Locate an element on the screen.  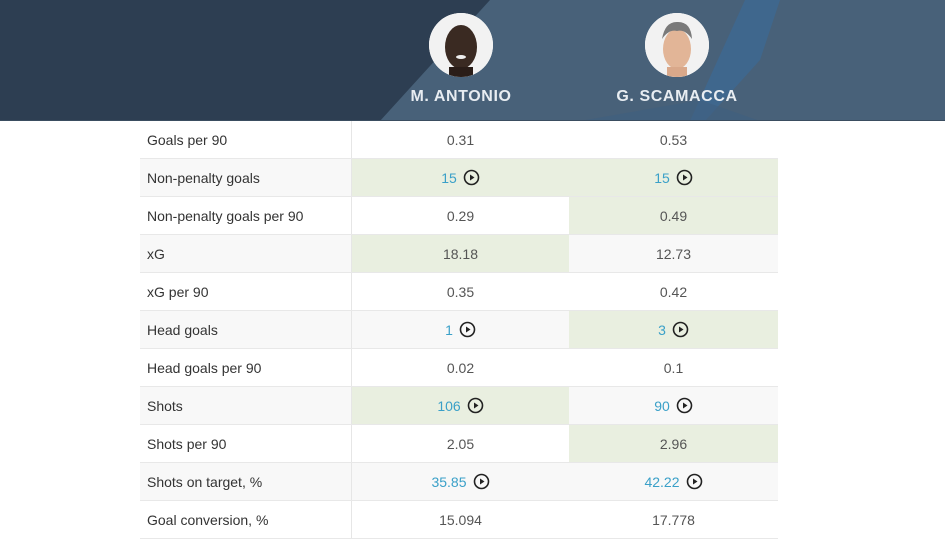
table-row: Shots on target, % 35.85 42.22 is located at coordinates (459, 482).